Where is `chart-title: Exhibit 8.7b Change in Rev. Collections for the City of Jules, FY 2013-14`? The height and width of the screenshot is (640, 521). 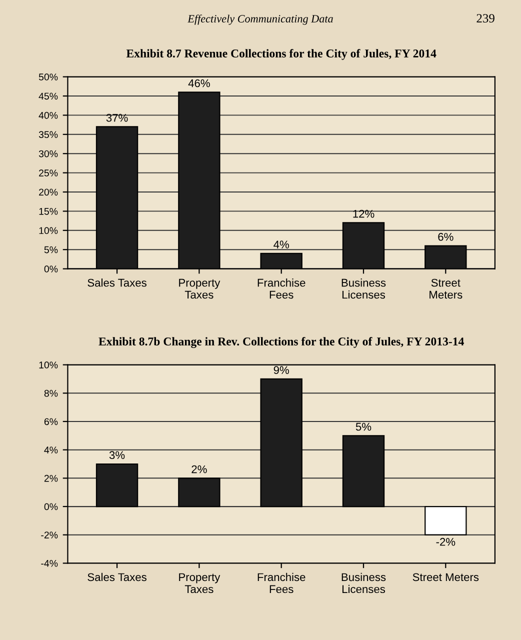 chart-title: Exhibit 8.7b Change in Rev. Collections for the City of Jules, FY 2013-14 is located at coordinates (281, 342).